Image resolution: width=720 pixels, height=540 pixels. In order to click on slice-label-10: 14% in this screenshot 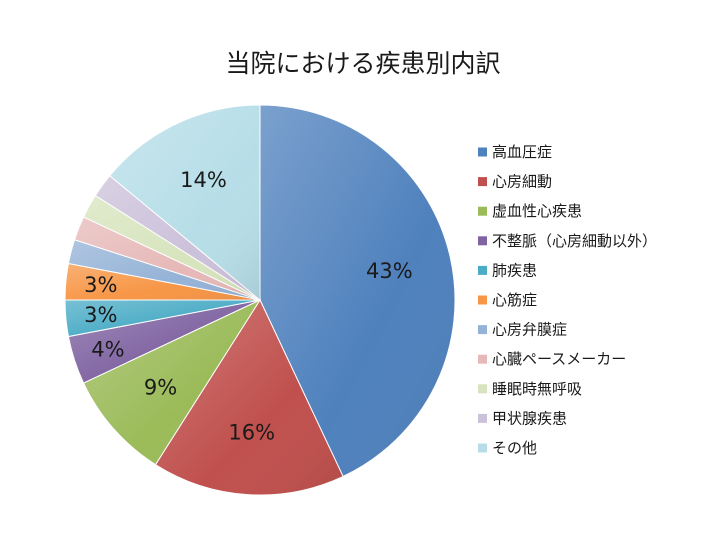, I will do `click(203, 180)`.